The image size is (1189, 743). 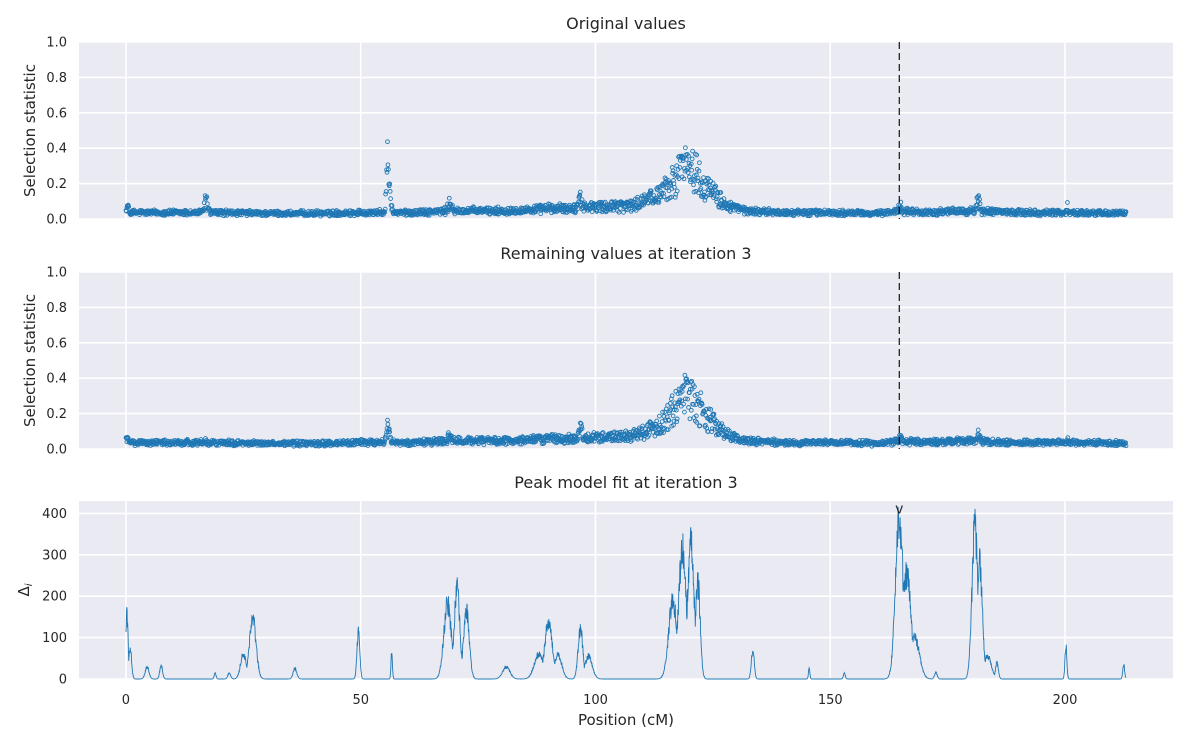 What do you see at coordinates (625, 253) in the screenshot?
I see `panel-title: Remaining values at iteration 3` at bounding box center [625, 253].